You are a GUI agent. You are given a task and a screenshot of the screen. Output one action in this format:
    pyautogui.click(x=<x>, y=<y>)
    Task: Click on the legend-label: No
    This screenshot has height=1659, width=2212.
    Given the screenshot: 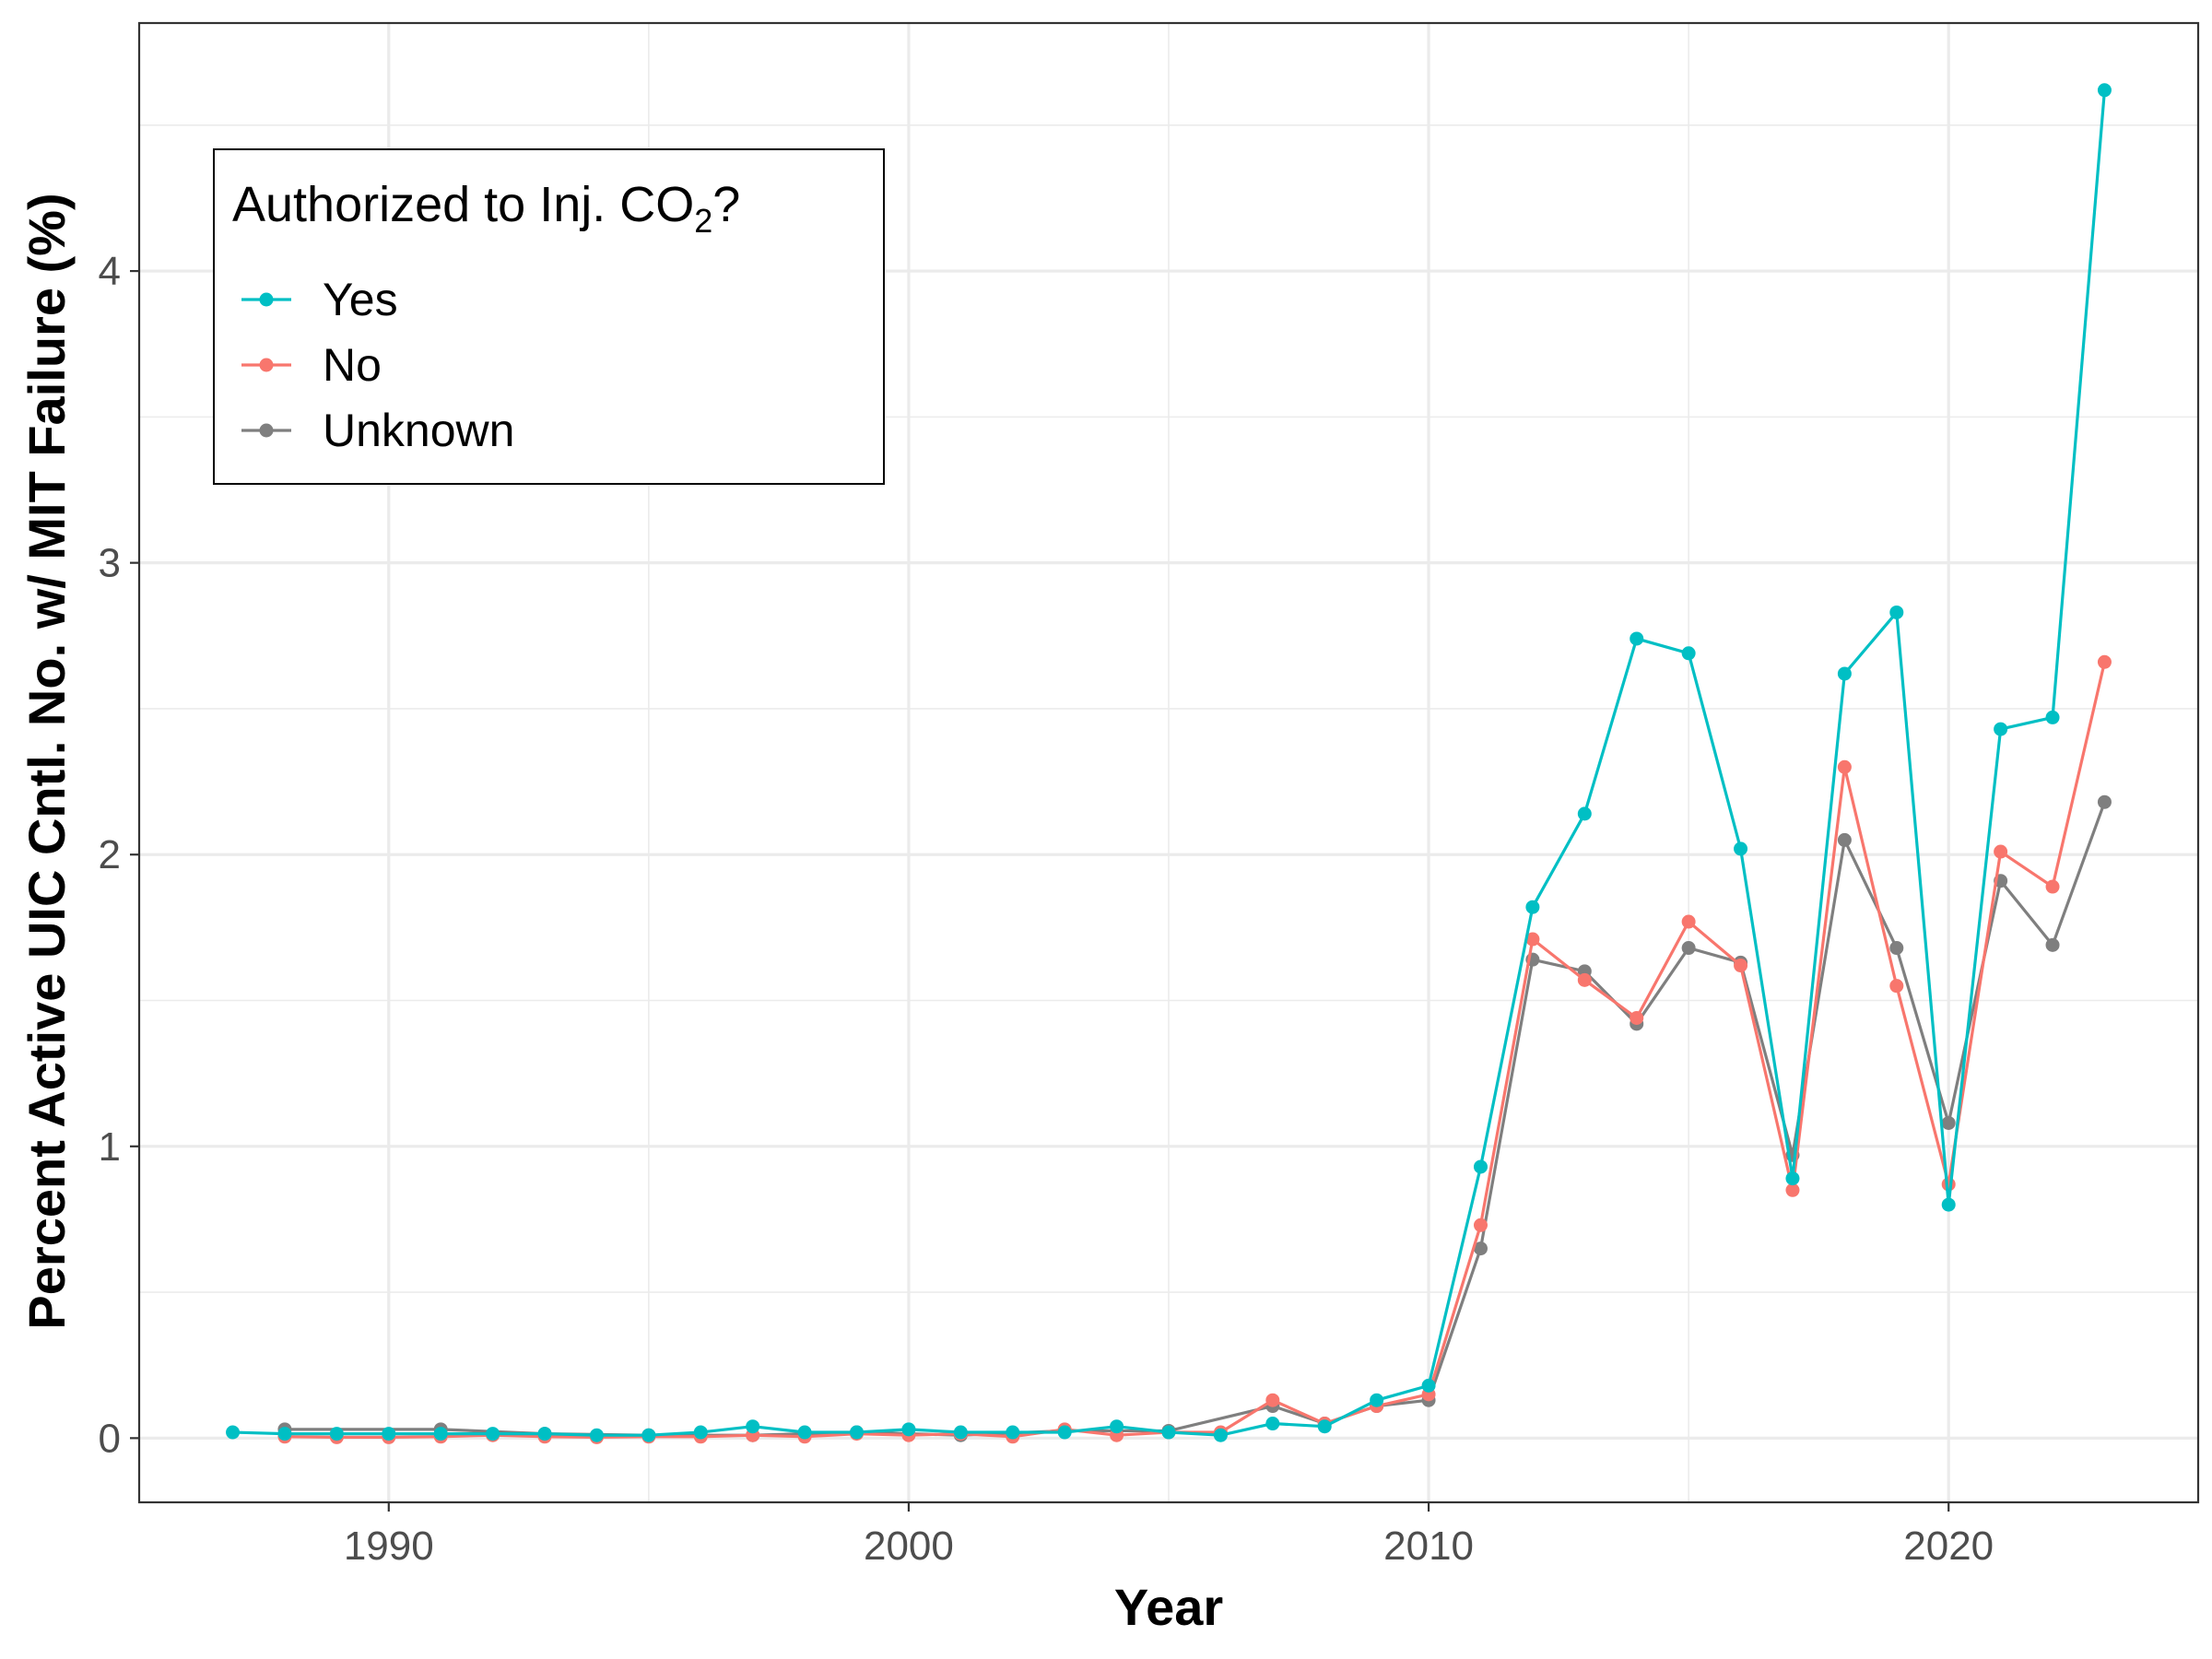 What is the action you would take?
    pyautogui.click(x=352, y=365)
    